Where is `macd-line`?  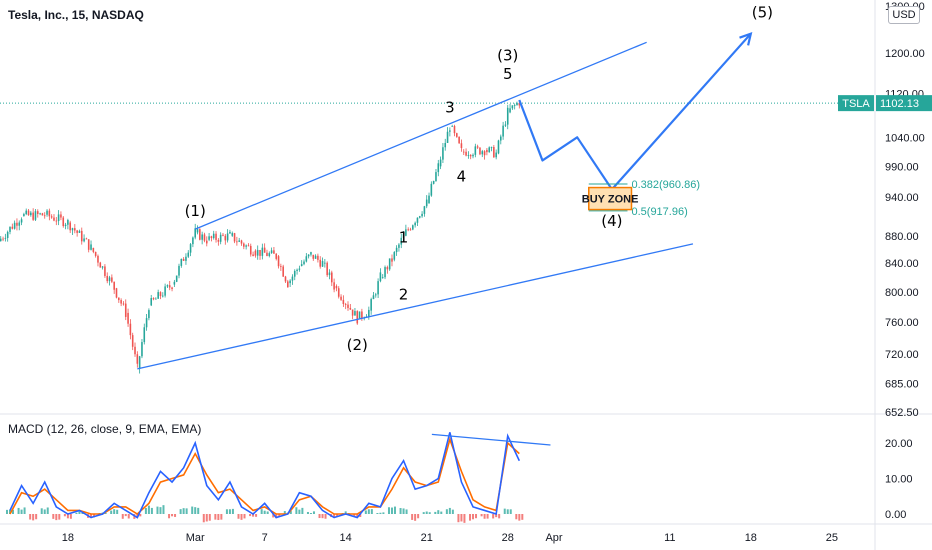 macd-line is located at coordinates (265, 475).